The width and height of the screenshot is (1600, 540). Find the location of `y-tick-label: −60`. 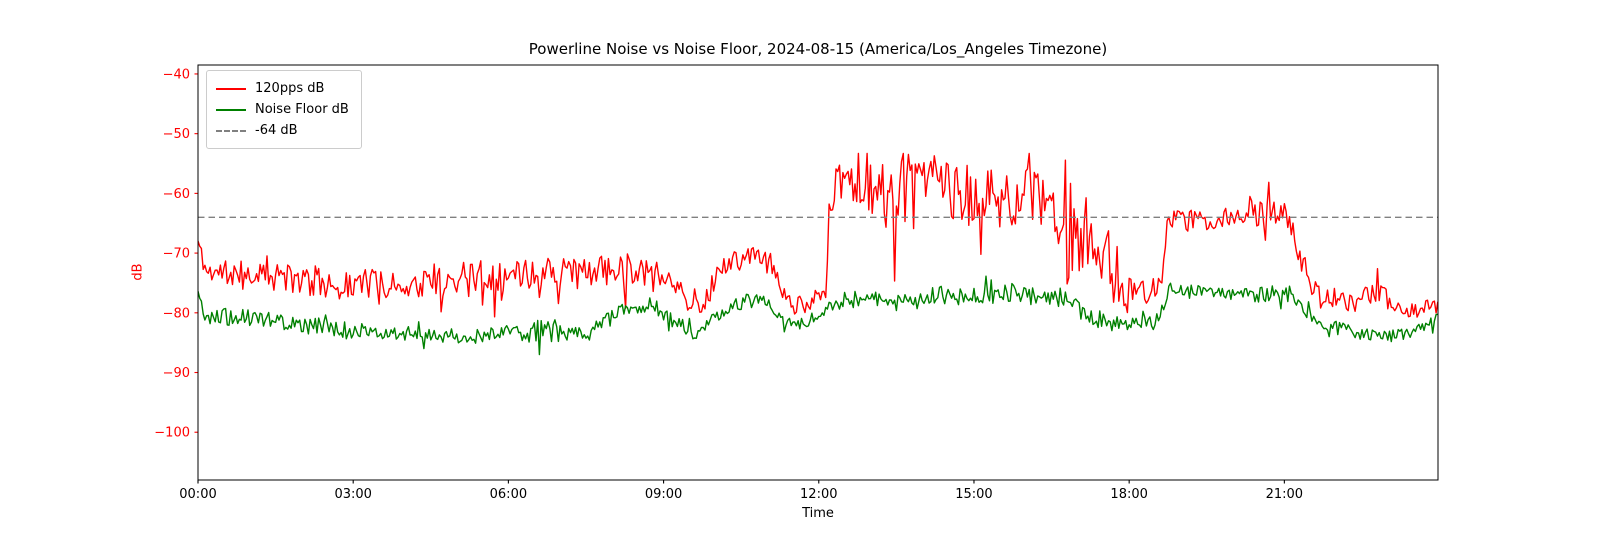

y-tick-label: −60 is located at coordinates (176, 194).